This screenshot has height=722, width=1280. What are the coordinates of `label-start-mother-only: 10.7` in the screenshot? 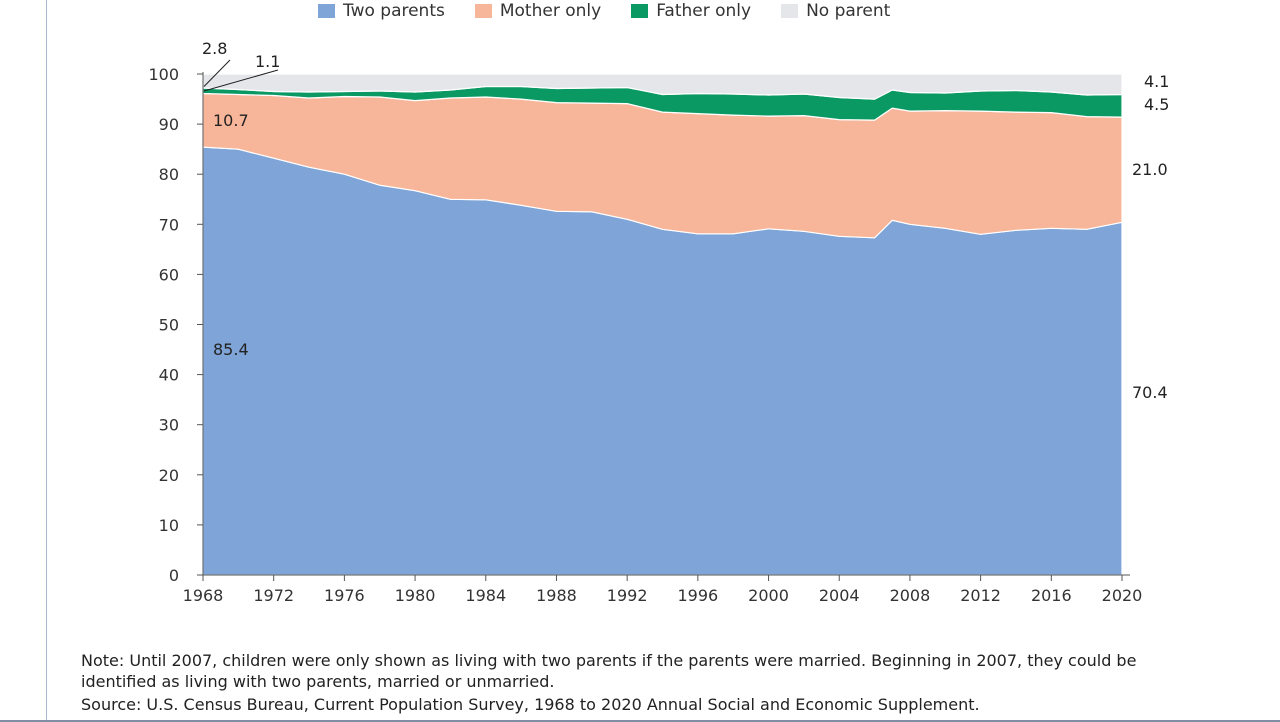 It's located at (231, 120).